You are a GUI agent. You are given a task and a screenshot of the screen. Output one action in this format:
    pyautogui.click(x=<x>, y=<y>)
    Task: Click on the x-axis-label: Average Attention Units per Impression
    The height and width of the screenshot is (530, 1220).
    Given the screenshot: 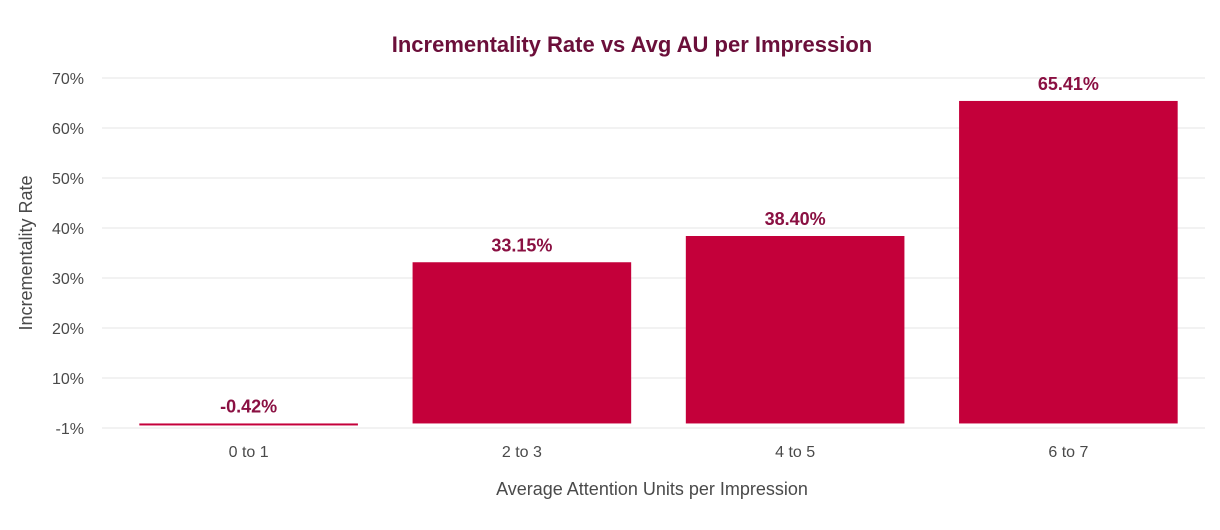 What is the action you would take?
    pyautogui.click(x=652, y=489)
    